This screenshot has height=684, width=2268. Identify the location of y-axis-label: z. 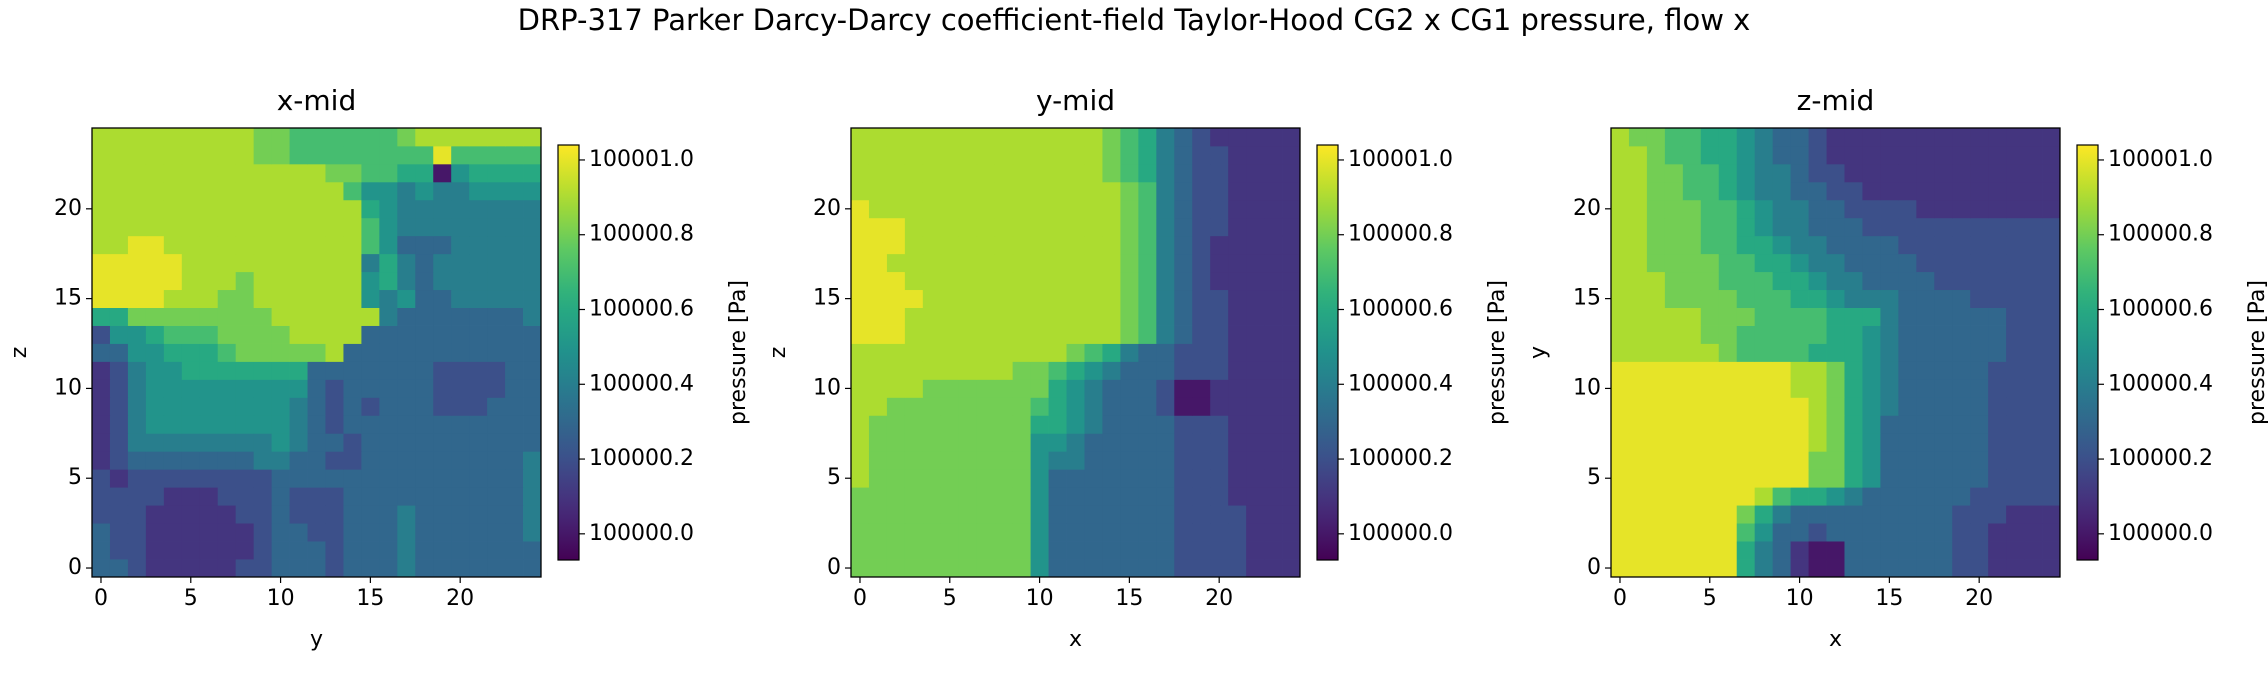
(19, 353).